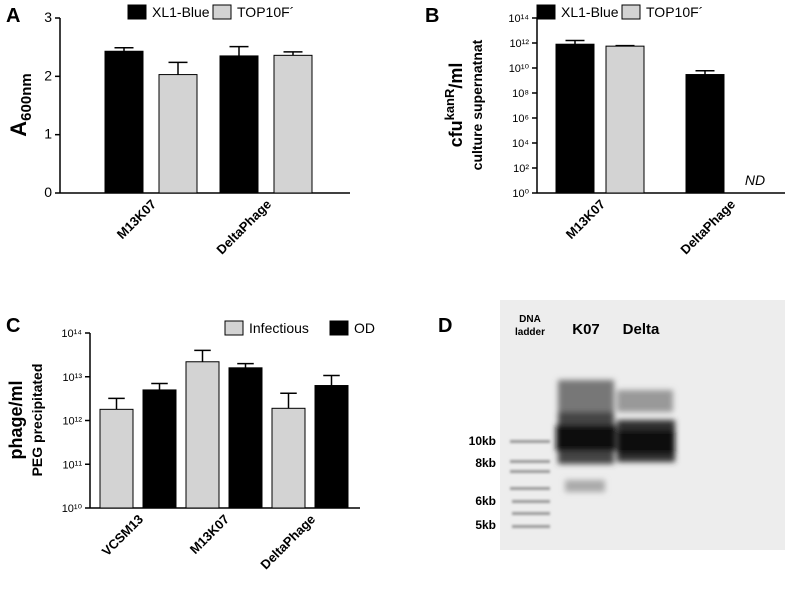 The width and height of the screenshot is (800, 595). What do you see at coordinates (642, 425) in the screenshot?
I see `gel-image` at bounding box center [642, 425].